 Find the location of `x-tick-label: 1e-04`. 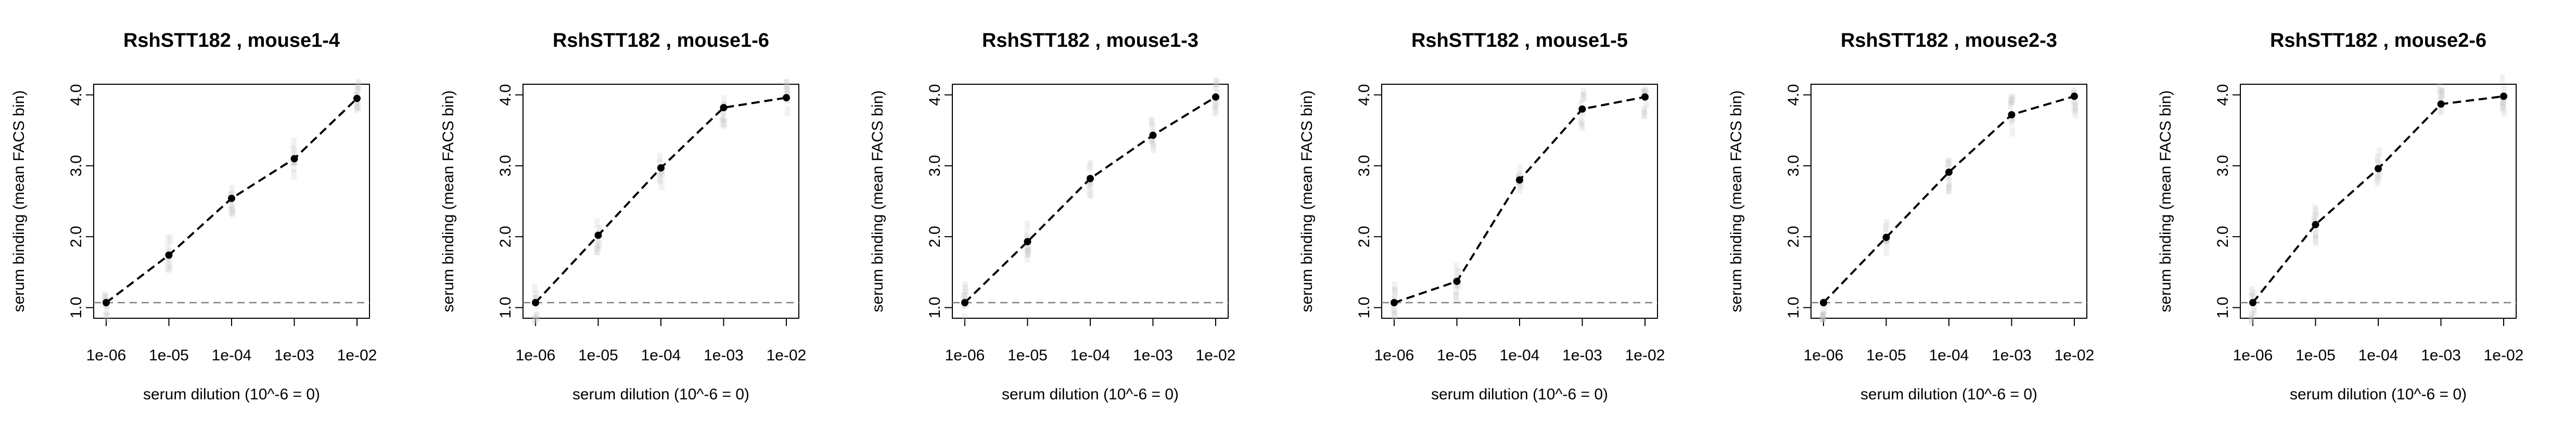

x-tick-label: 1e-04 is located at coordinates (1520, 356).